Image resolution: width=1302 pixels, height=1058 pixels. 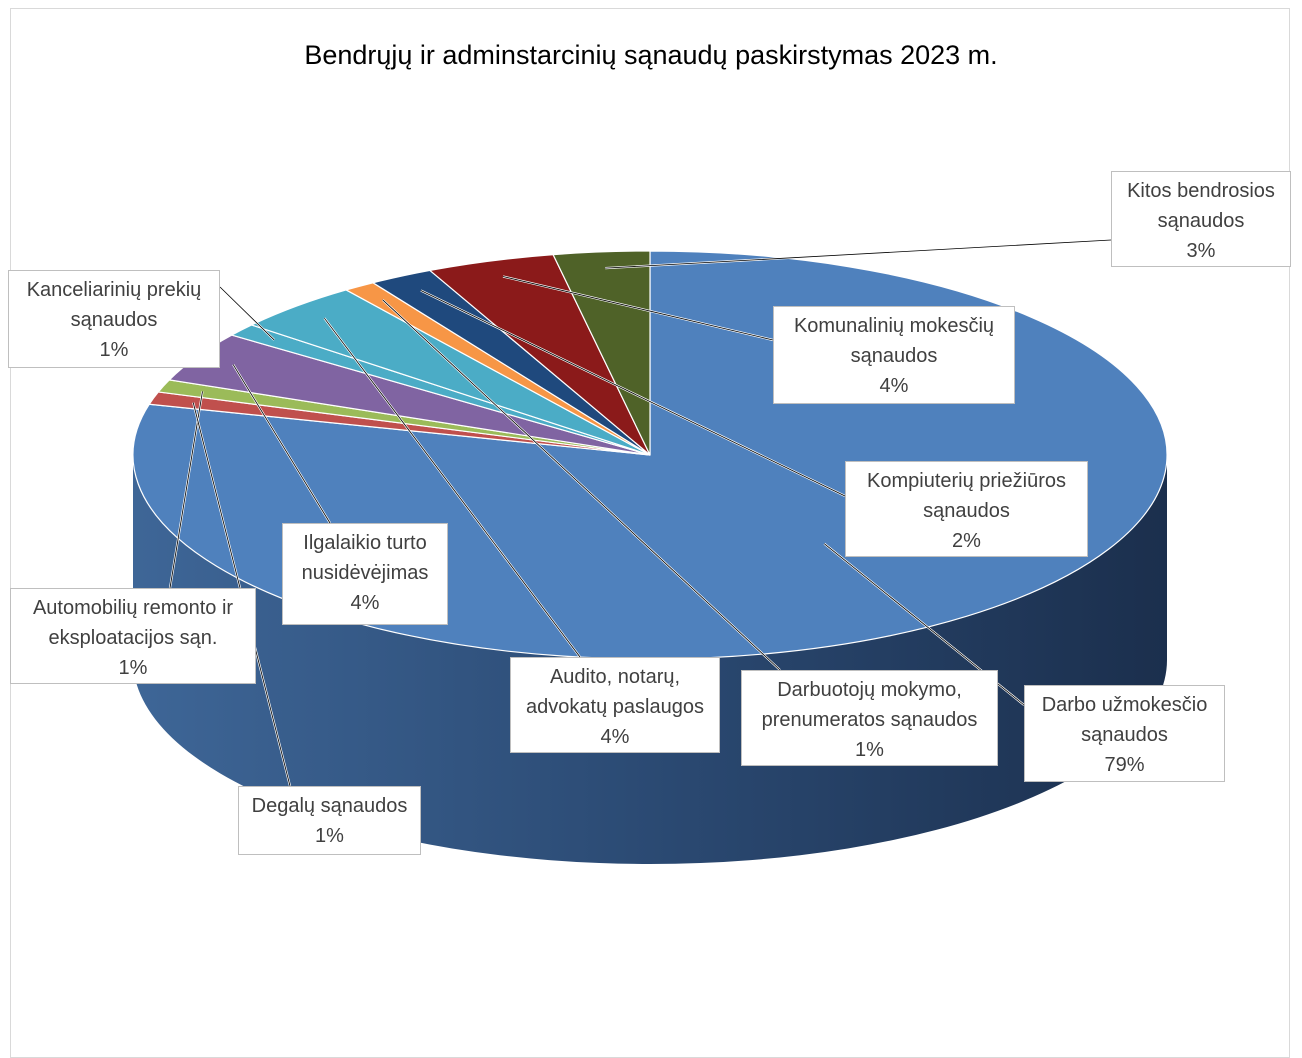 I want to click on data-label: Kitos bendrosios sąnaudos 3%, so click(x=1201, y=219).